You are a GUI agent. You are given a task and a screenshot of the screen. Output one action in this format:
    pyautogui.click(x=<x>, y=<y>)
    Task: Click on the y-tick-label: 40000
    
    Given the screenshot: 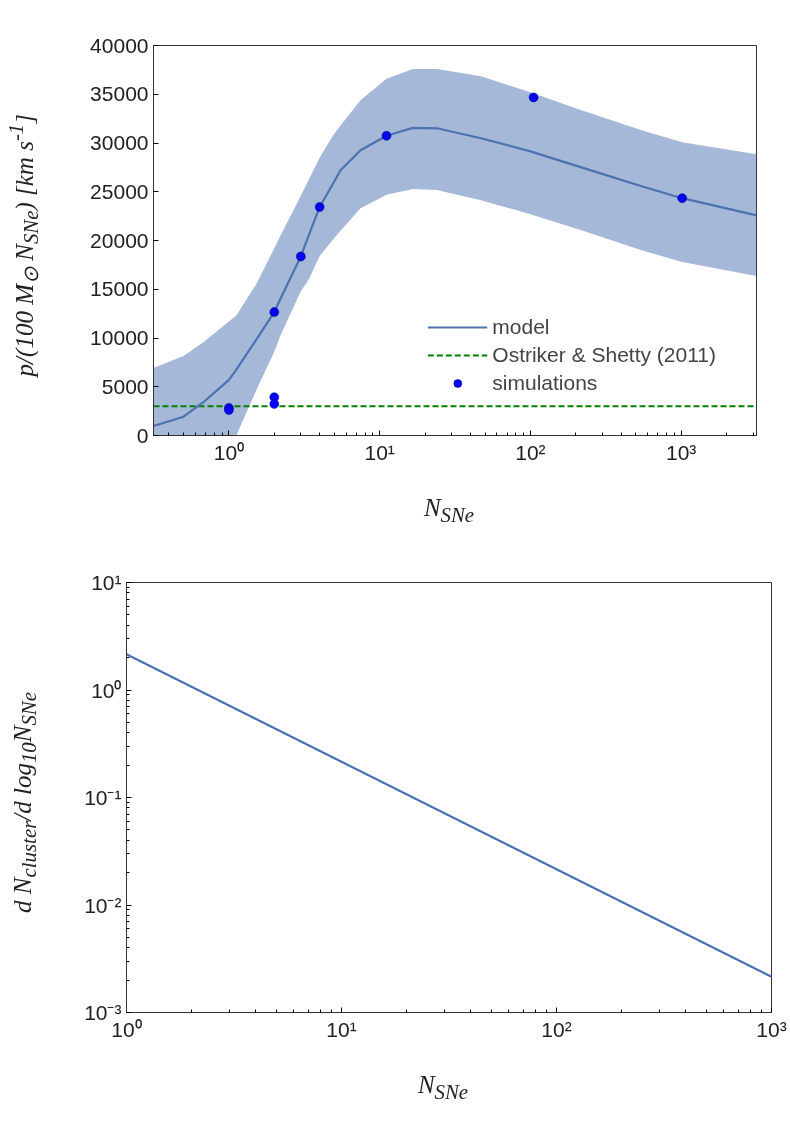 What is the action you would take?
    pyautogui.click(x=119, y=45)
    